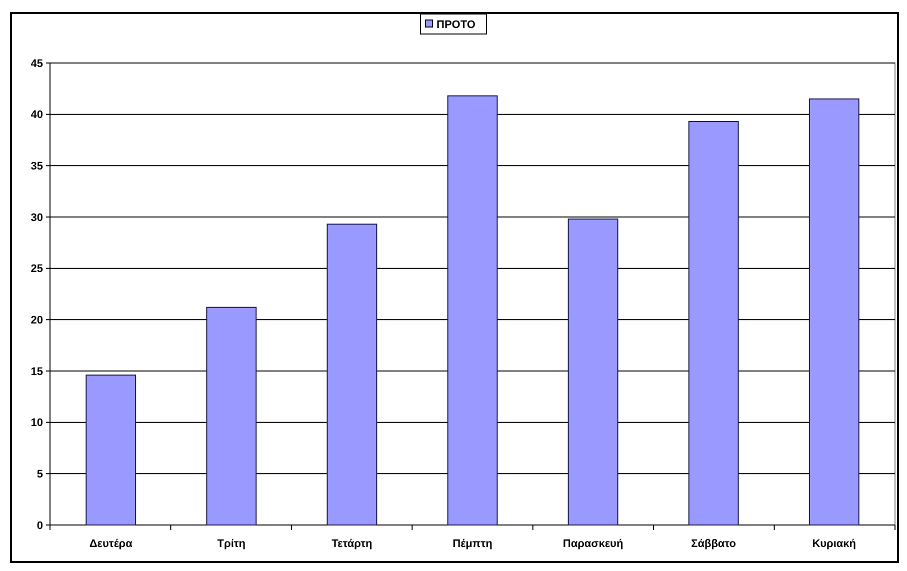  What do you see at coordinates (456, 24) in the screenshot?
I see `legend-label: ΠΡΟΤΟ` at bounding box center [456, 24].